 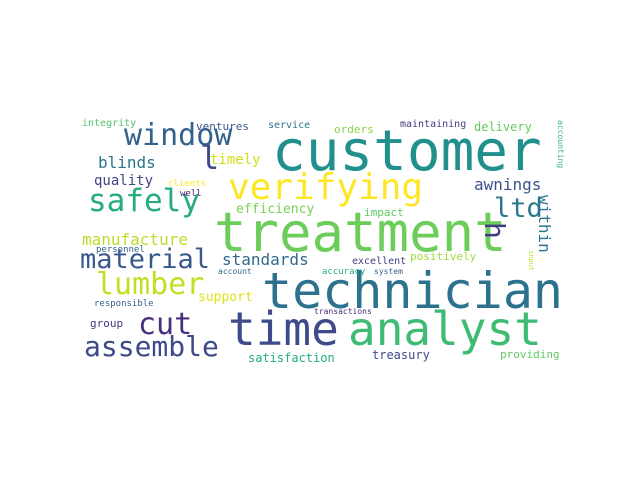 What do you see at coordinates (531, 261) in the screenshot?
I see `word-input: input` at bounding box center [531, 261].